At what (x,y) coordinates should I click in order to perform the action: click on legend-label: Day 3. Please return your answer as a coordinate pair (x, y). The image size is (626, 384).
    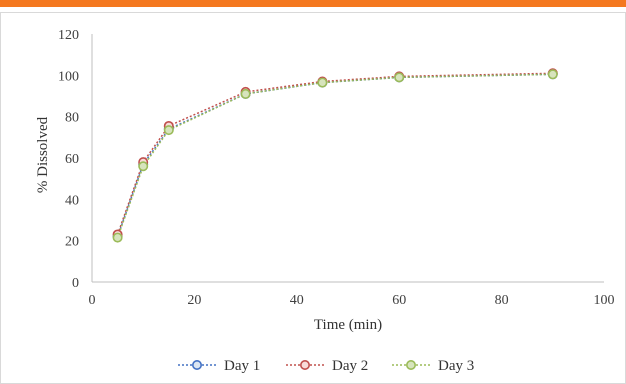
    Looking at the image, I should click on (456, 366).